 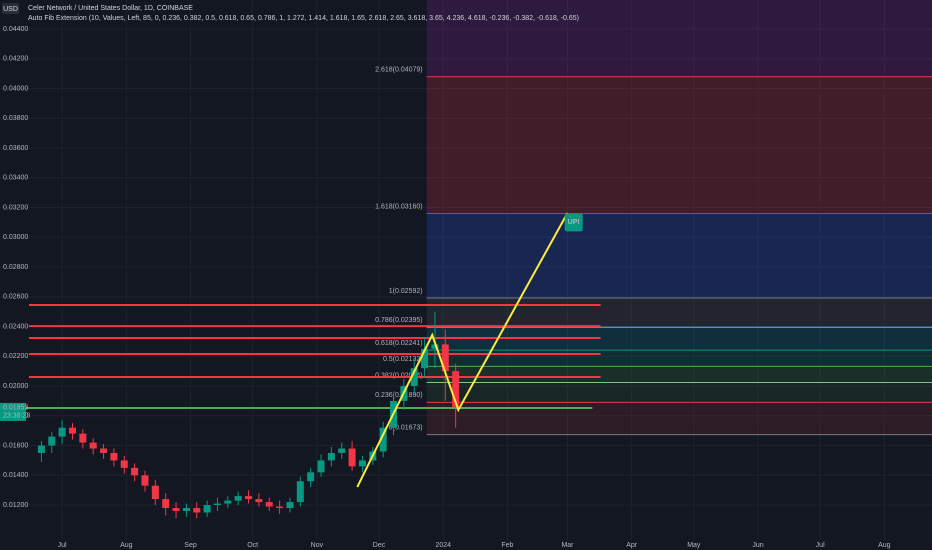 What do you see at coordinates (398, 70) in the screenshot?
I see `fib-label: 2.618(0.04079)` at bounding box center [398, 70].